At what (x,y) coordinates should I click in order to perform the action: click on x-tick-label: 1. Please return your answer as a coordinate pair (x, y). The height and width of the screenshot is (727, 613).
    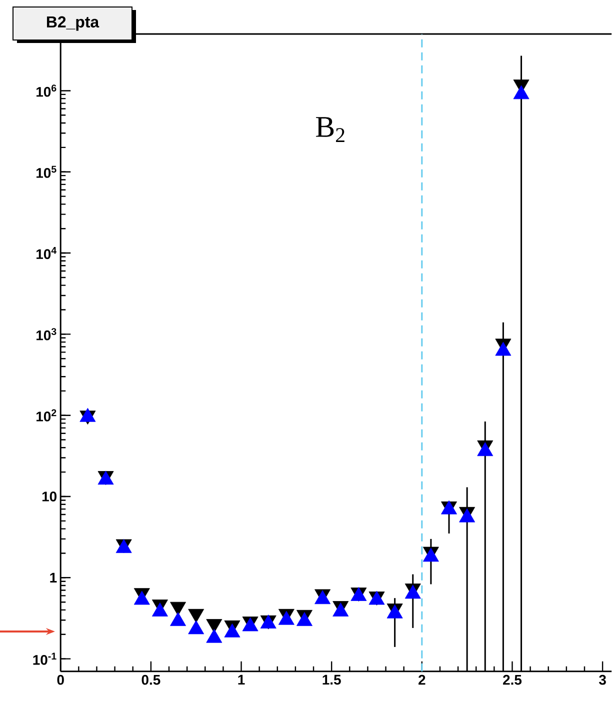
    Looking at the image, I should click on (241, 679).